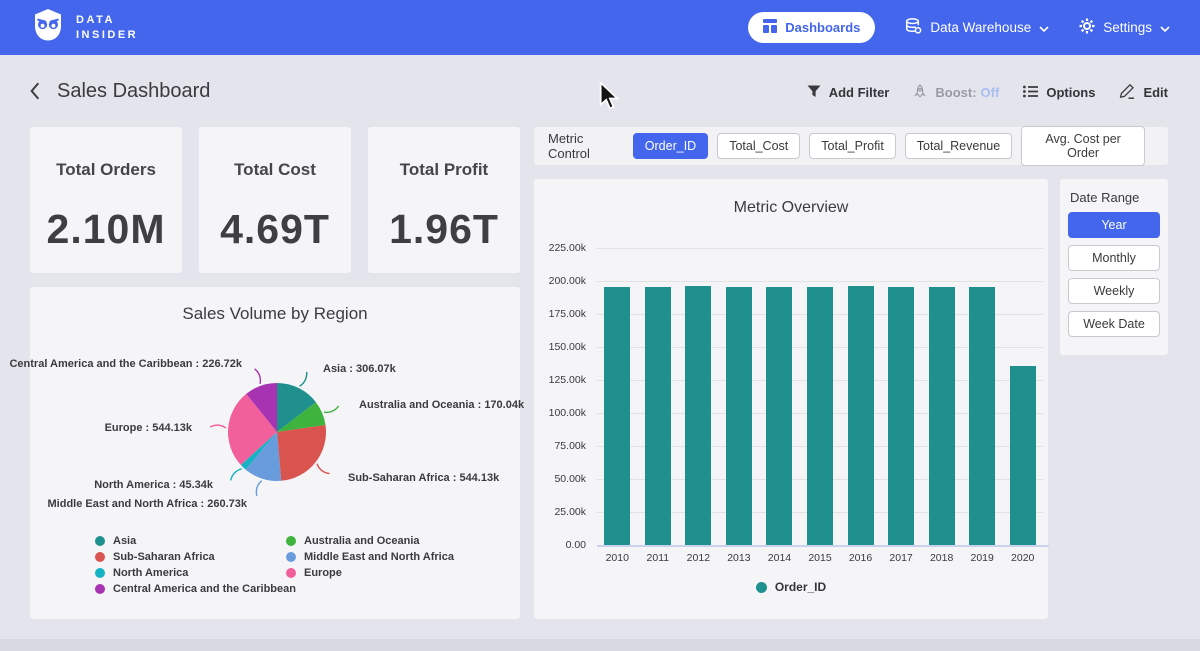 Image resolution: width=1200 pixels, height=651 pixels. Describe the element at coordinates (570, 479) in the screenshot. I see `y-axis-tick: 50.00k` at that location.